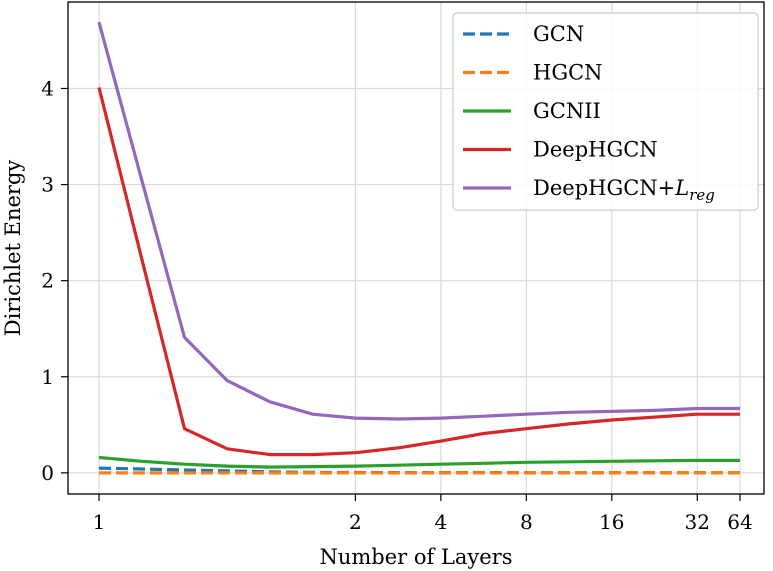  What do you see at coordinates (99, 522) in the screenshot?
I see `x-tick-label: 1` at bounding box center [99, 522].